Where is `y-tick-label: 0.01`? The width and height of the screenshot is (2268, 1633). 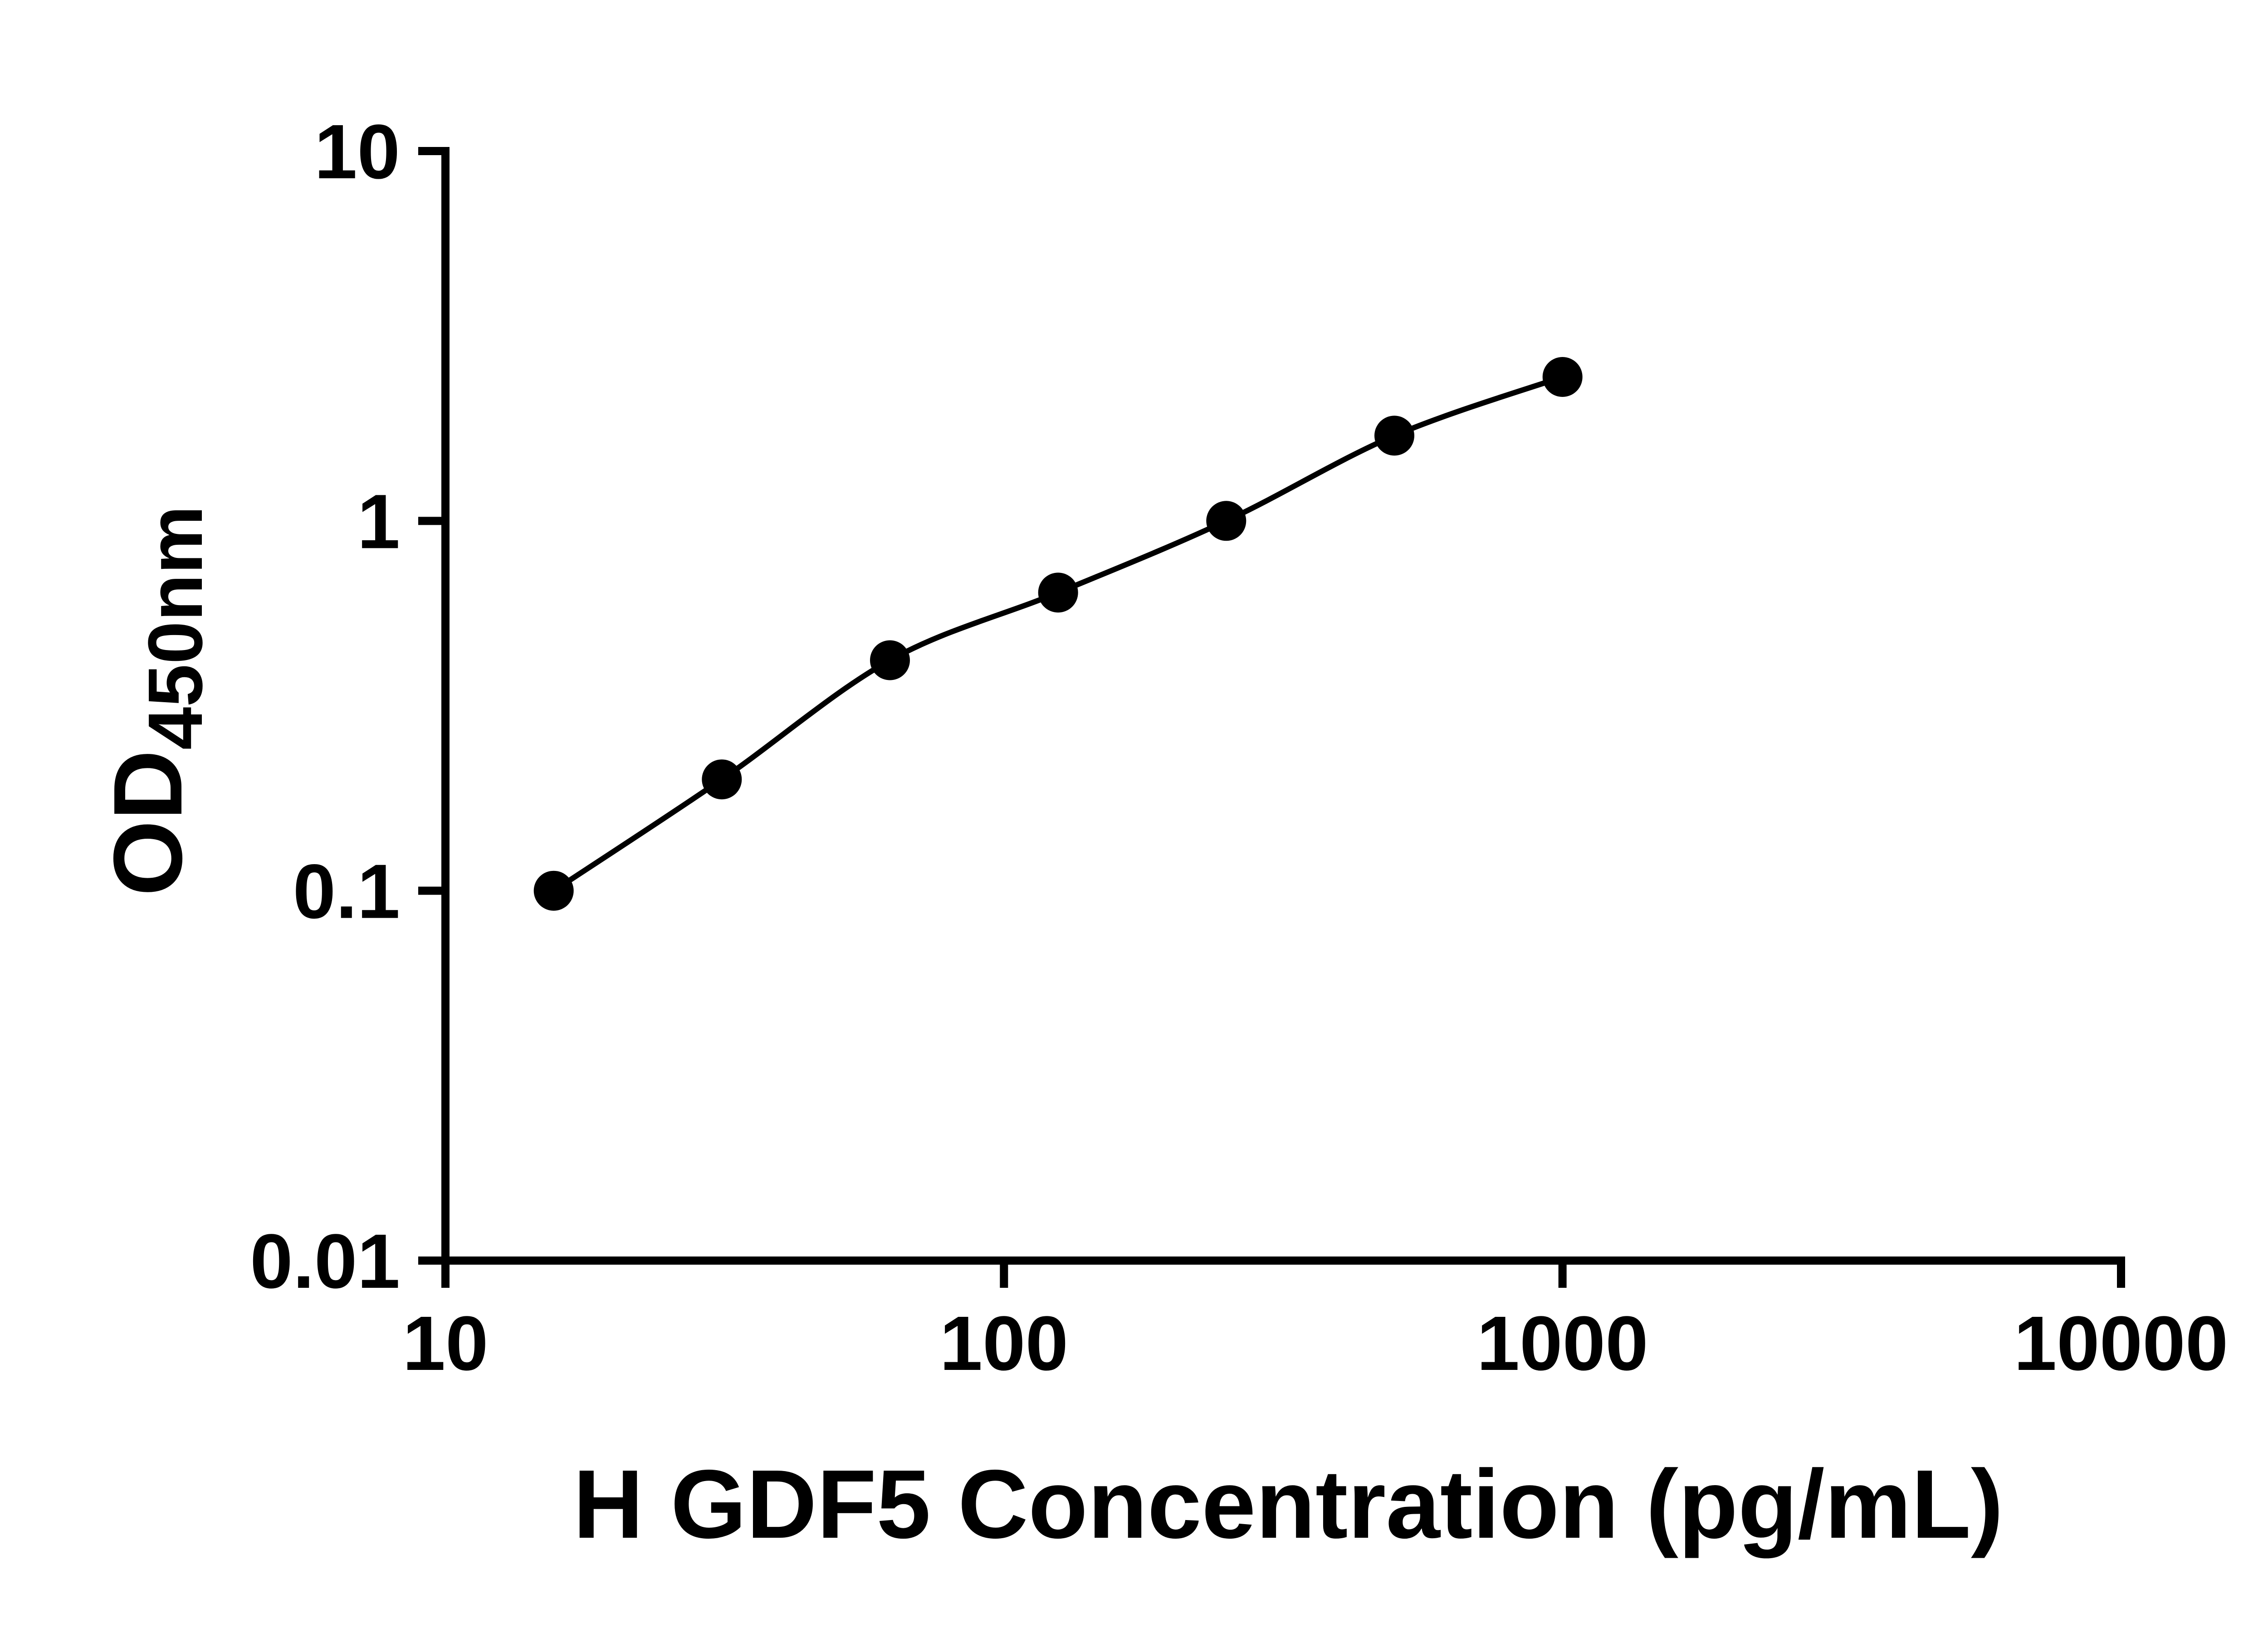 y-tick-label: 0.01 is located at coordinates (325, 1261).